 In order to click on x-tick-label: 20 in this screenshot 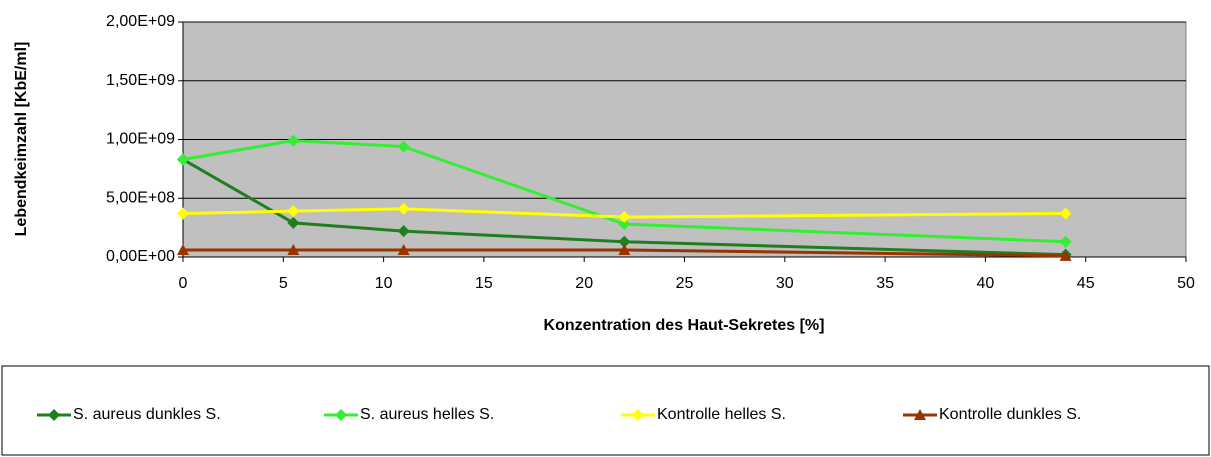, I will do `click(584, 283)`.